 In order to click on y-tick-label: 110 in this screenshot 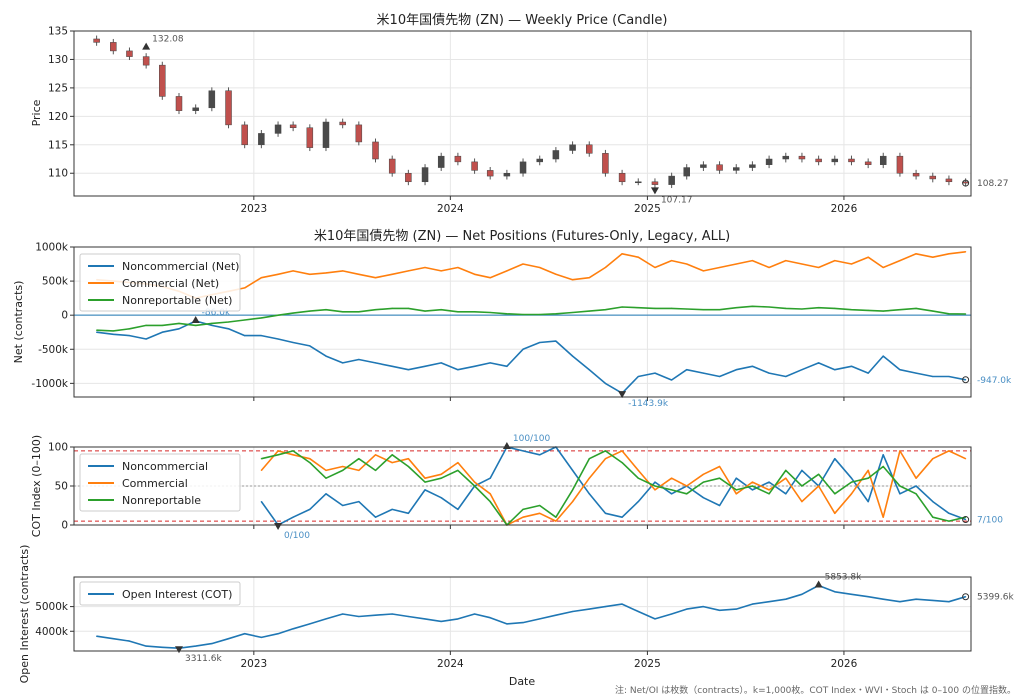, I will do `click(58, 174)`.